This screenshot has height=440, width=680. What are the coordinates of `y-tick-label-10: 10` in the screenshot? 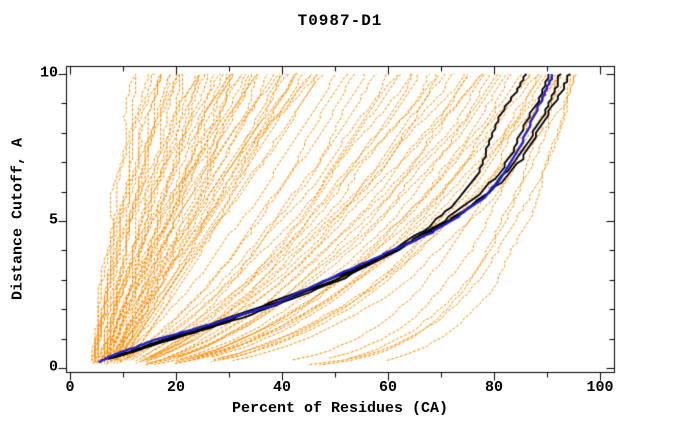 It's located at (48, 73).